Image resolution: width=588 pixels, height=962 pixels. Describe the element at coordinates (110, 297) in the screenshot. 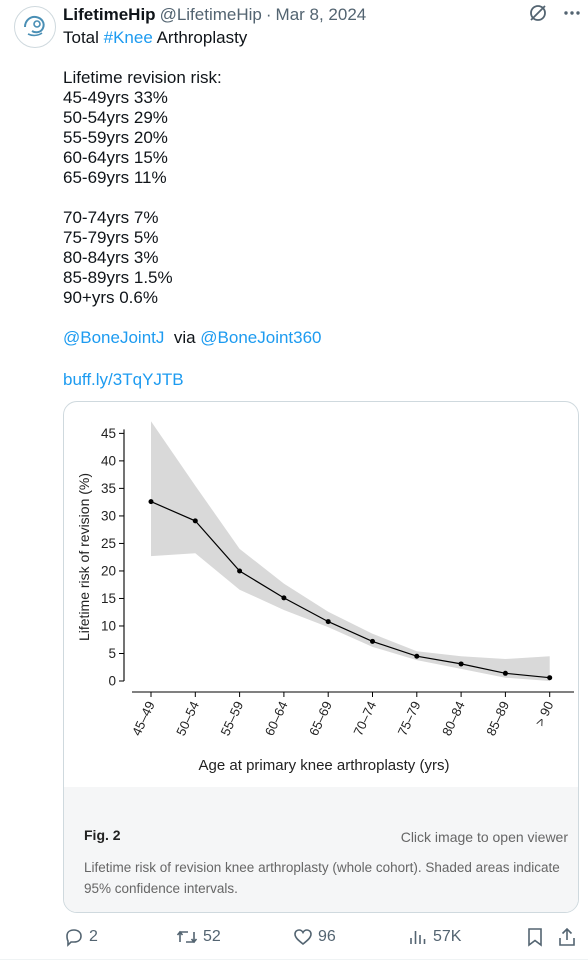

I see `risk-line: 90+yrs 0.6%` at that location.